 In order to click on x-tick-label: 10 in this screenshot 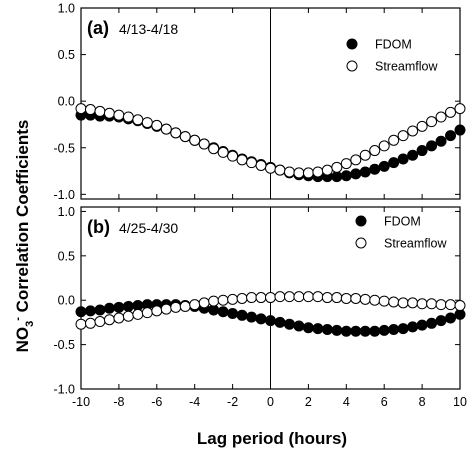, I will do `click(460, 402)`.